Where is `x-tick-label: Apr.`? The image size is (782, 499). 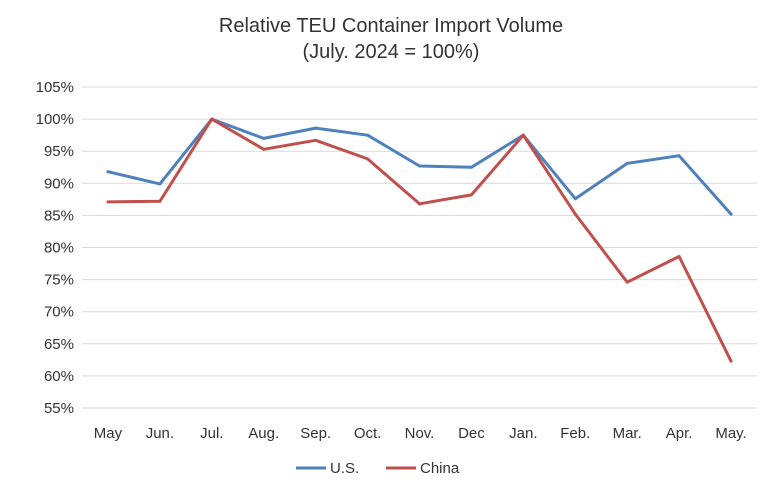 x-tick-label: Apr. is located at coordinates (679, 433).